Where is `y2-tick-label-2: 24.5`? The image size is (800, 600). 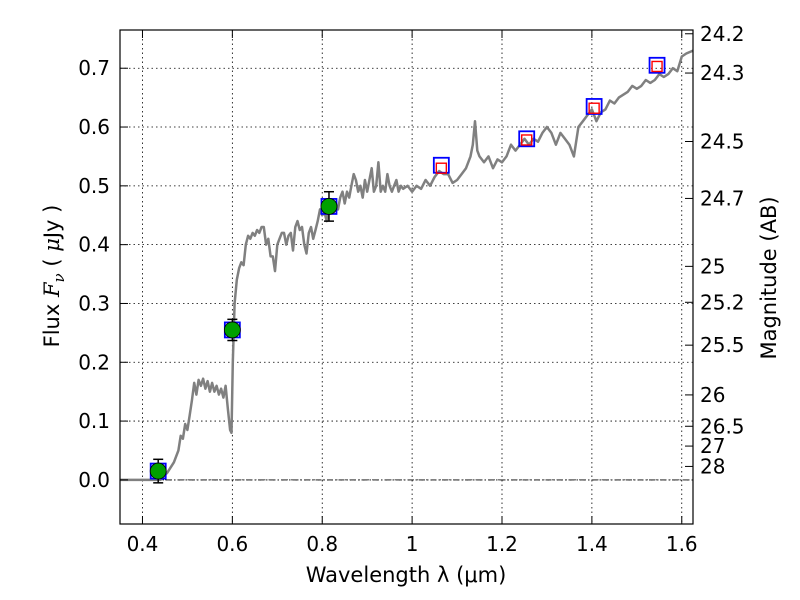
y2-tick-label-2: 24.5 is located at coordinates (722, 142).